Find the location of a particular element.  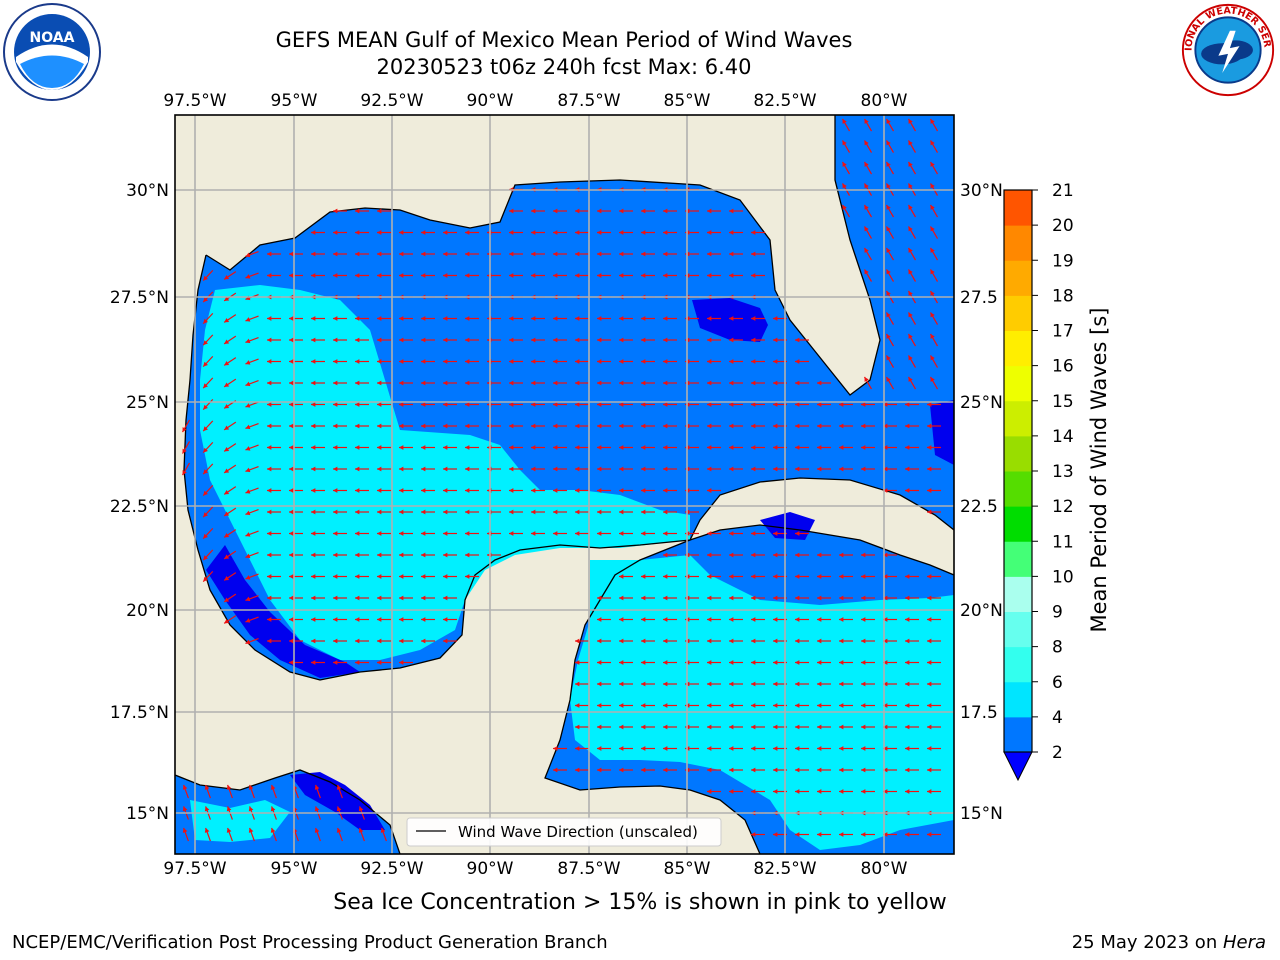

lon-tick-bottom: 80°W is located at coordinates (884, 869).